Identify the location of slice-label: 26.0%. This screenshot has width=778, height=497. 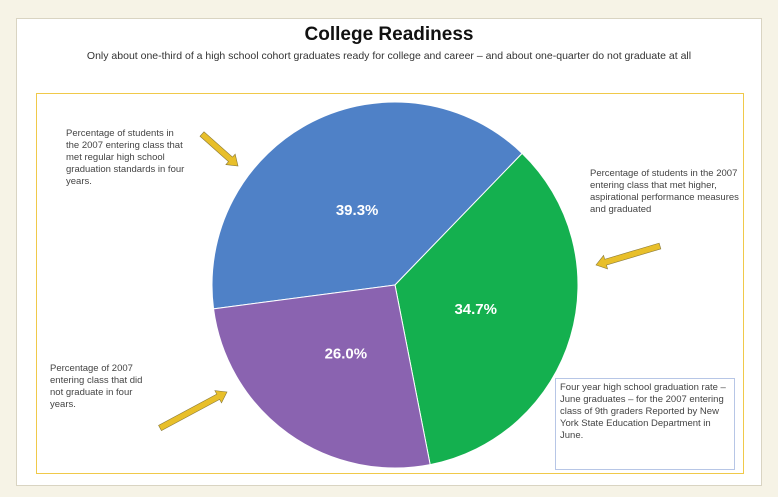
(346, 353).